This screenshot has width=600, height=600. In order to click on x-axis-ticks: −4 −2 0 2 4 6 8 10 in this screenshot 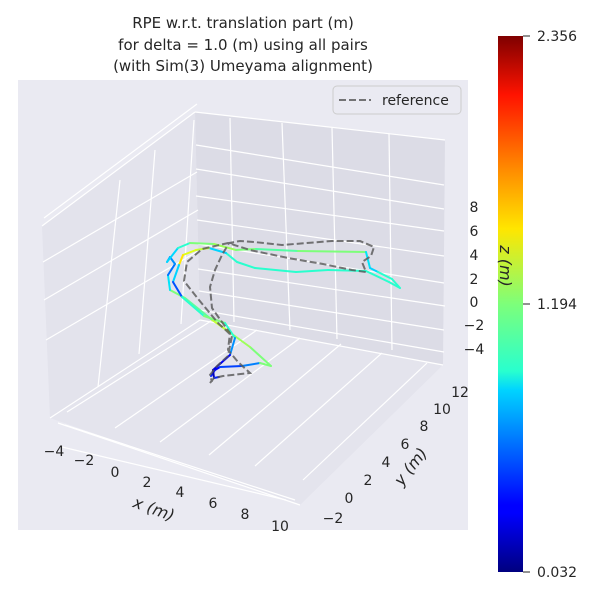, I will do `click(166, 489)`.